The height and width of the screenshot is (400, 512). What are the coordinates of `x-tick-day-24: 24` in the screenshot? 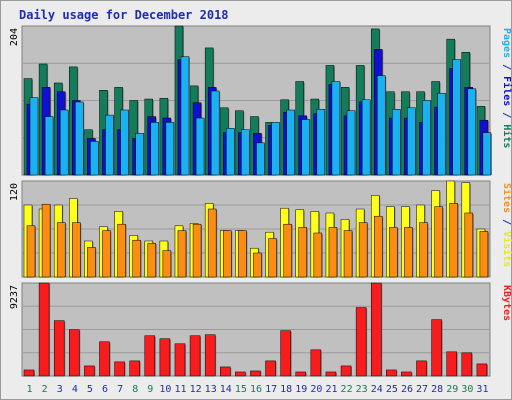 It's located at (377, 389).